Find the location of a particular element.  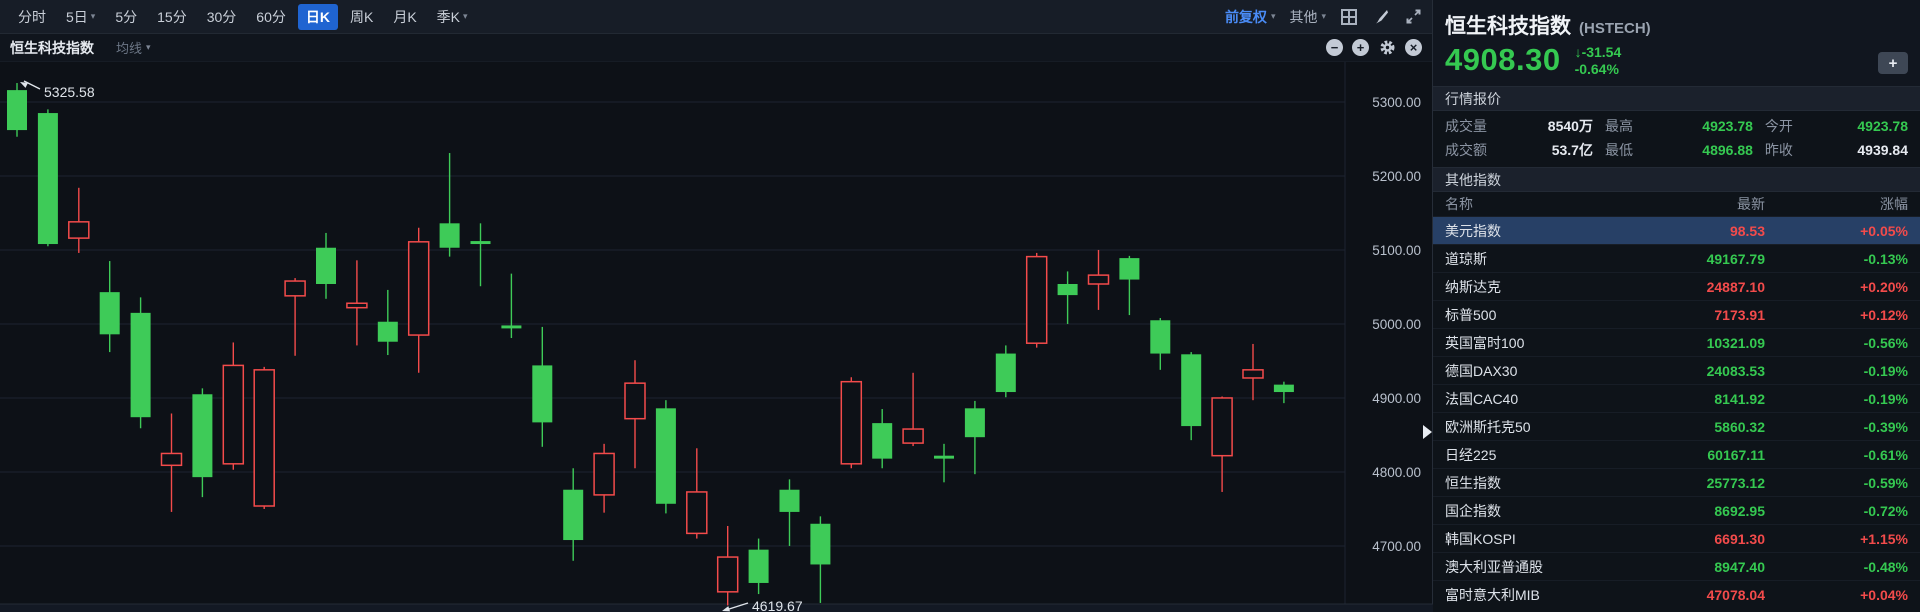

index-last: 60167.11 is located at coordinates (1736, 454).